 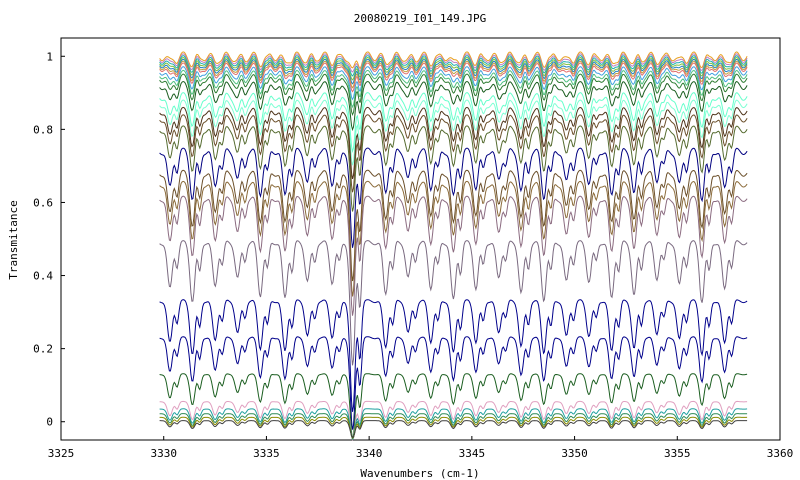 I want to click on y-tick-label: 0.2, so click(x=43, y=349).